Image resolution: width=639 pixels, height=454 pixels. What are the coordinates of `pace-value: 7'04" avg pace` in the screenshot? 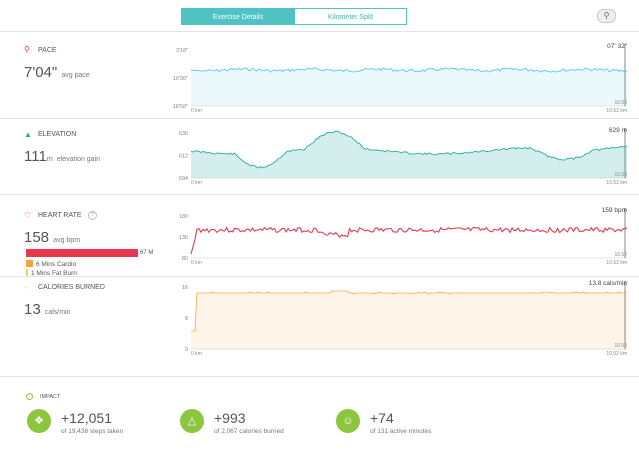 It's located at (57, 72).